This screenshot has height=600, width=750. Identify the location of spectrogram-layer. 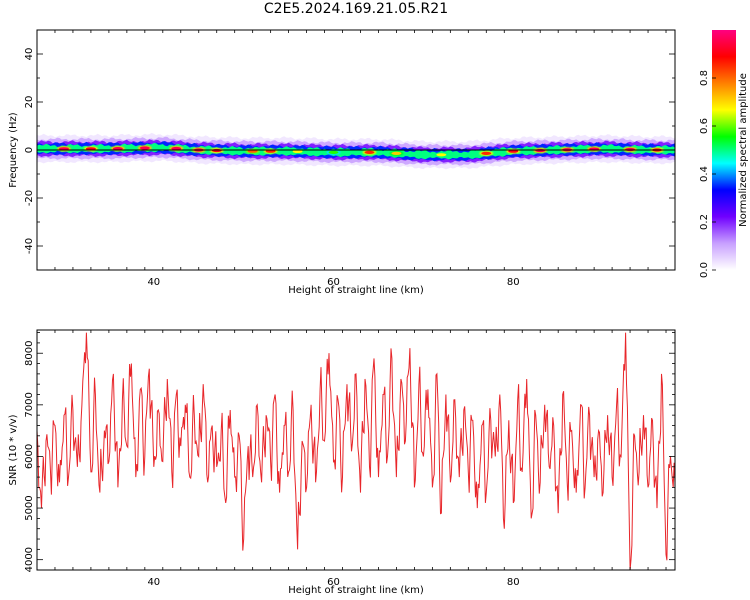
(356, 151).